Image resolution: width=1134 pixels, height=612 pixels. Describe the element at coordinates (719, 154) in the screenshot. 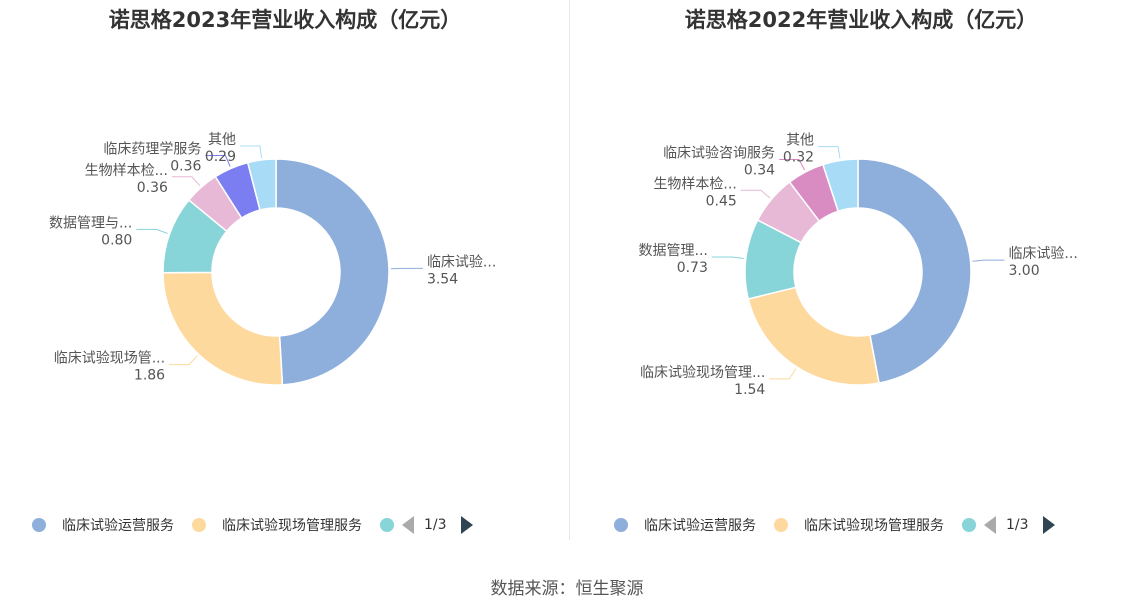

I see `slice-label: 临床试验咨询服务` at that location.